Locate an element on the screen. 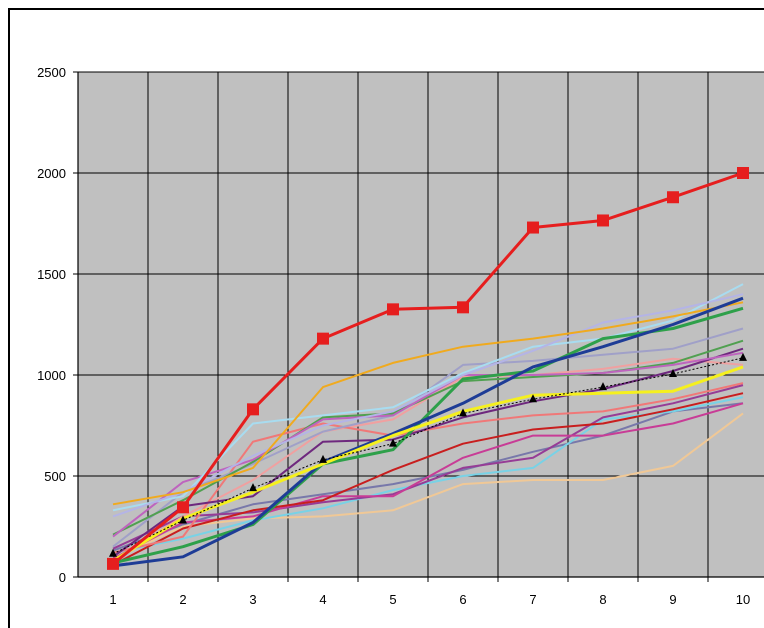  y-tick-label: 2500 is located at coordinates (51, 72).